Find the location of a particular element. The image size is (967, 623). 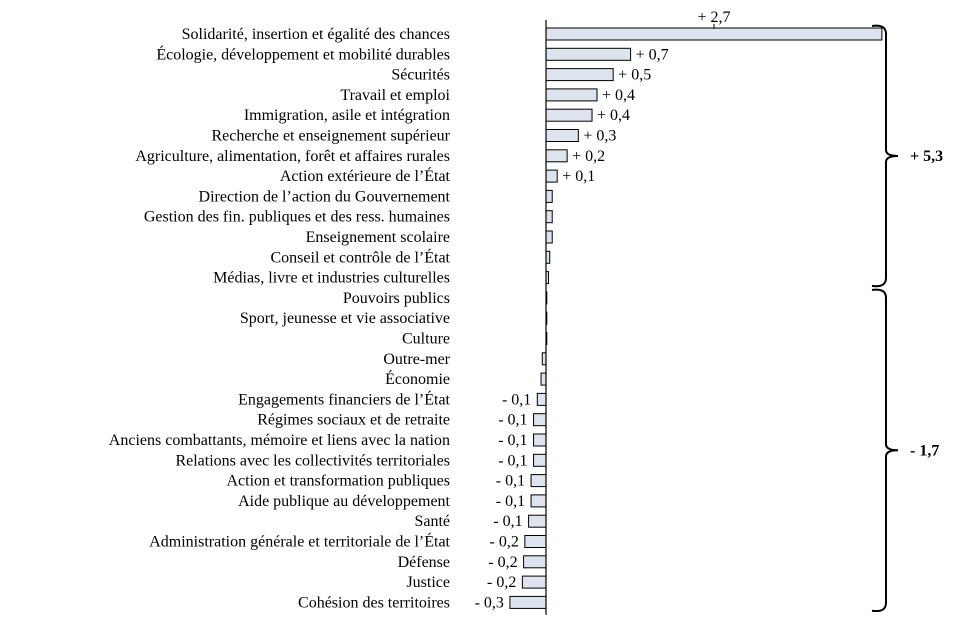

category-label: Recherche et enseignement supérieur is located at coordinates (330, 136).